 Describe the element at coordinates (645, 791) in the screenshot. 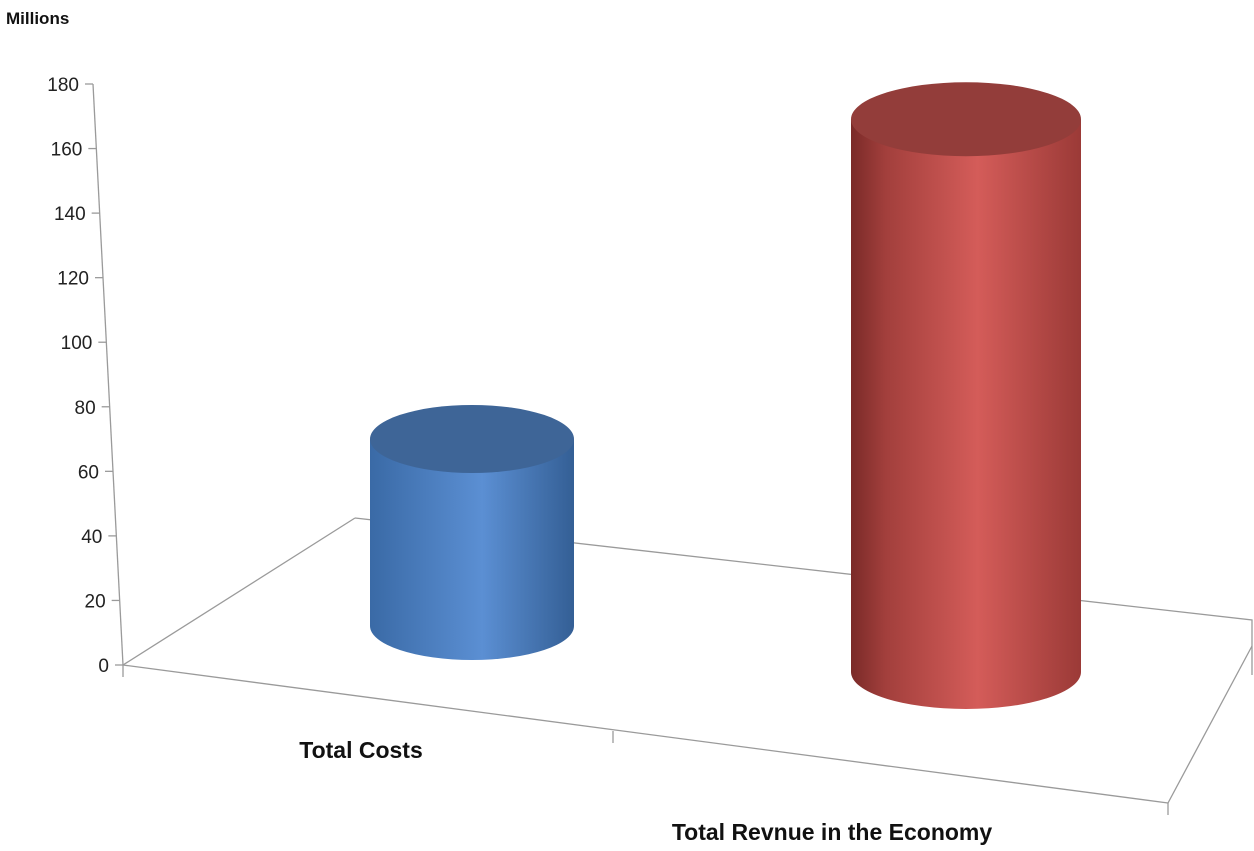

I see `category-labels: Total Costs Total Revnue in the Economy` at that location.